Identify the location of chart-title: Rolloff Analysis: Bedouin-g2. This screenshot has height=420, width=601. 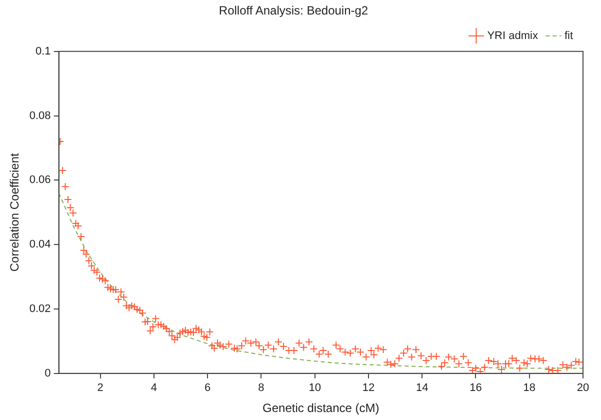
(293, 11).